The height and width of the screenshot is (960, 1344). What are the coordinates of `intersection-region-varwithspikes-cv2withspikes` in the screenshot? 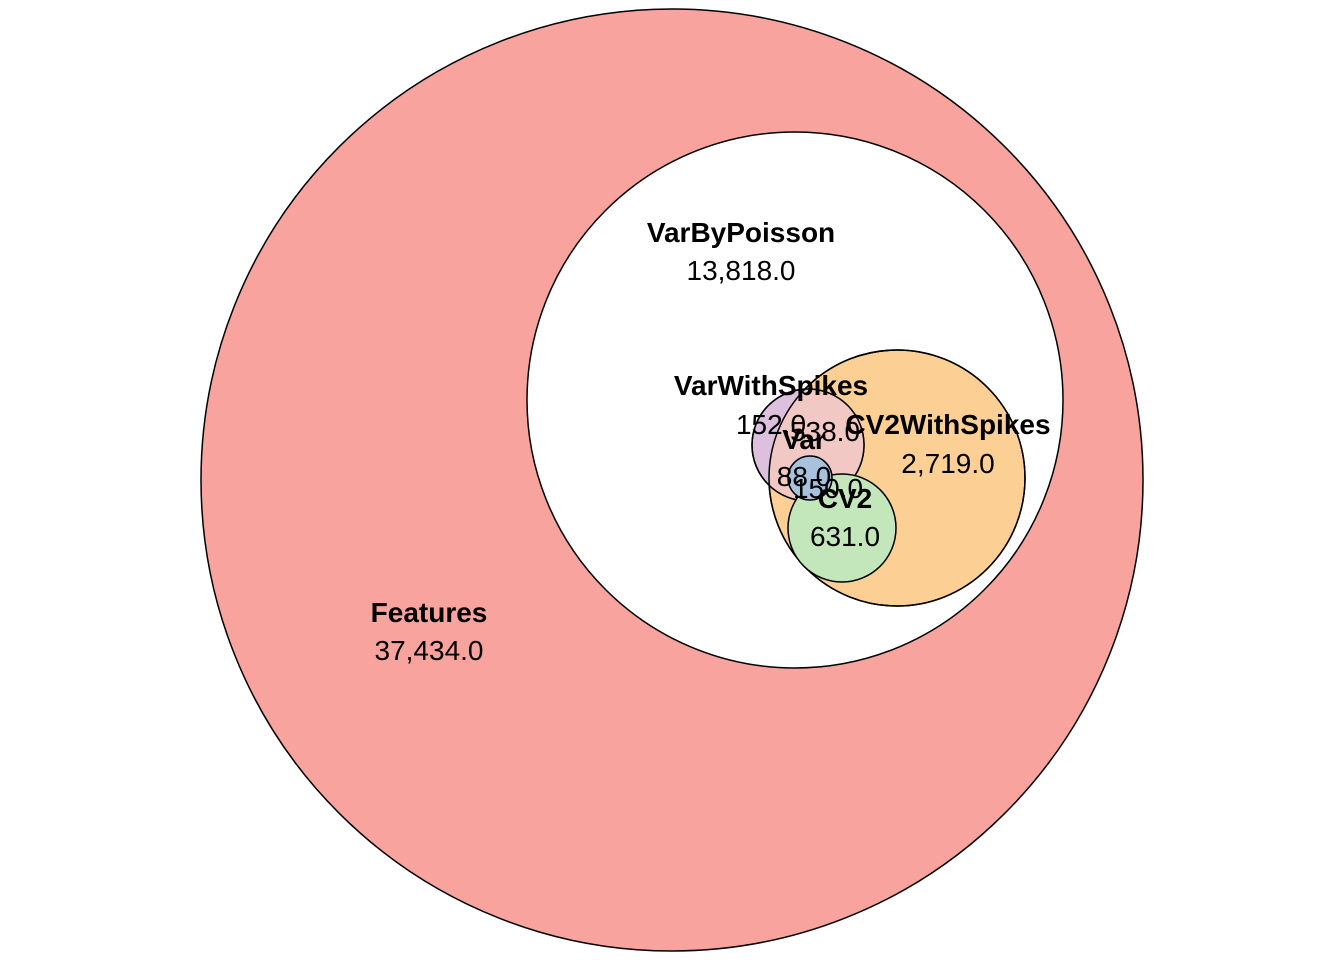 It's located at (816, 445).